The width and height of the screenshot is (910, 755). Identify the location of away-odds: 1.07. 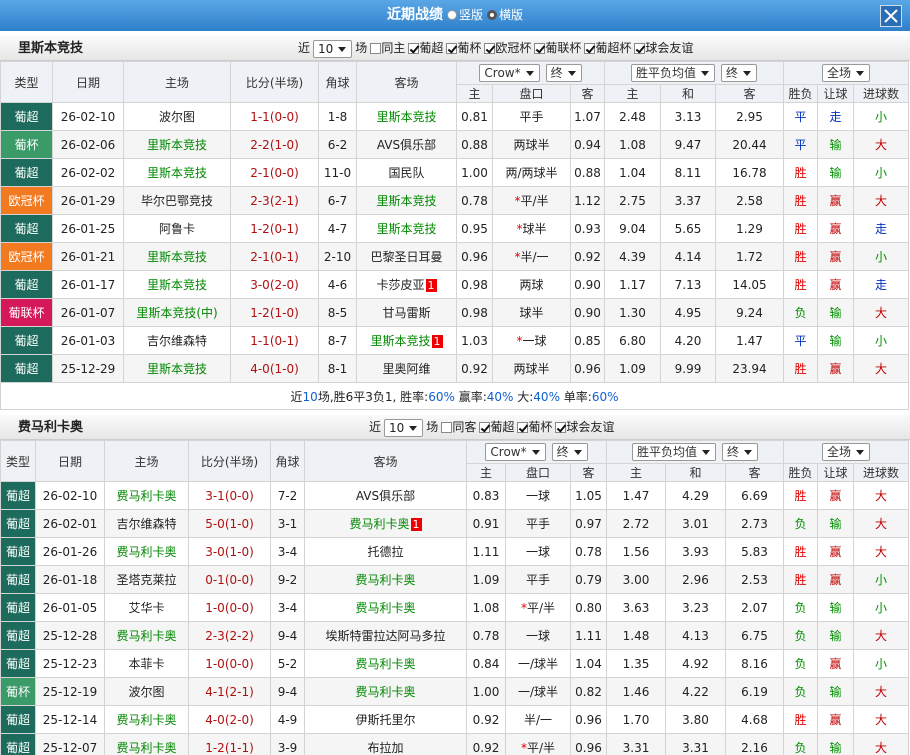
(587, 116).